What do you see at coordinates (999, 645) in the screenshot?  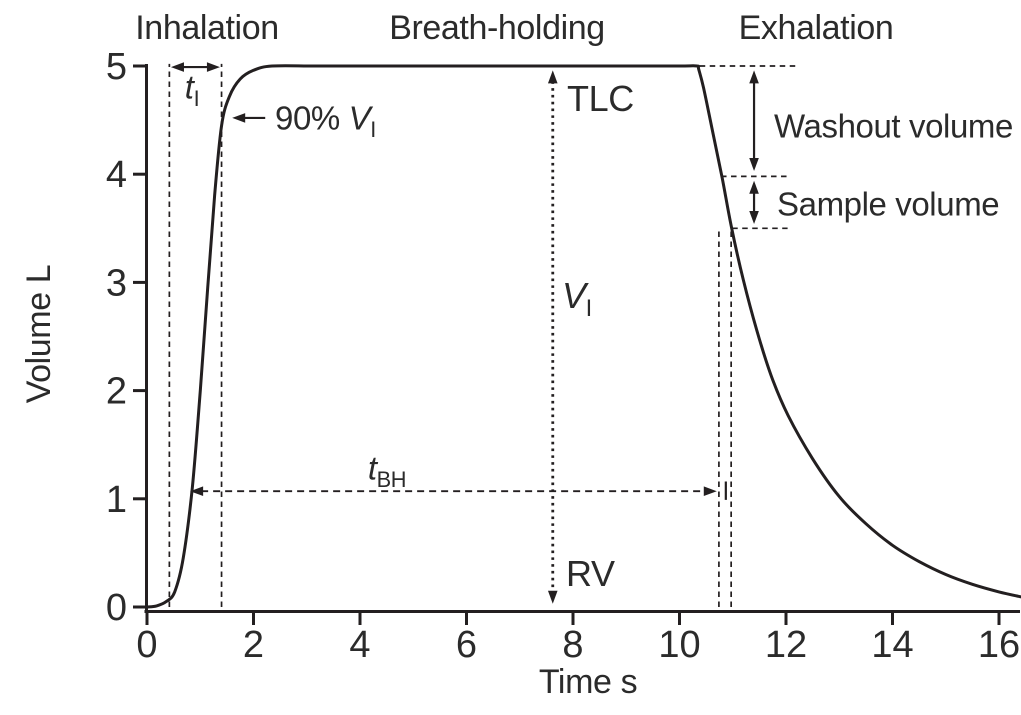 I see `x-tick-label: 16` at bounding box center [999, 645].